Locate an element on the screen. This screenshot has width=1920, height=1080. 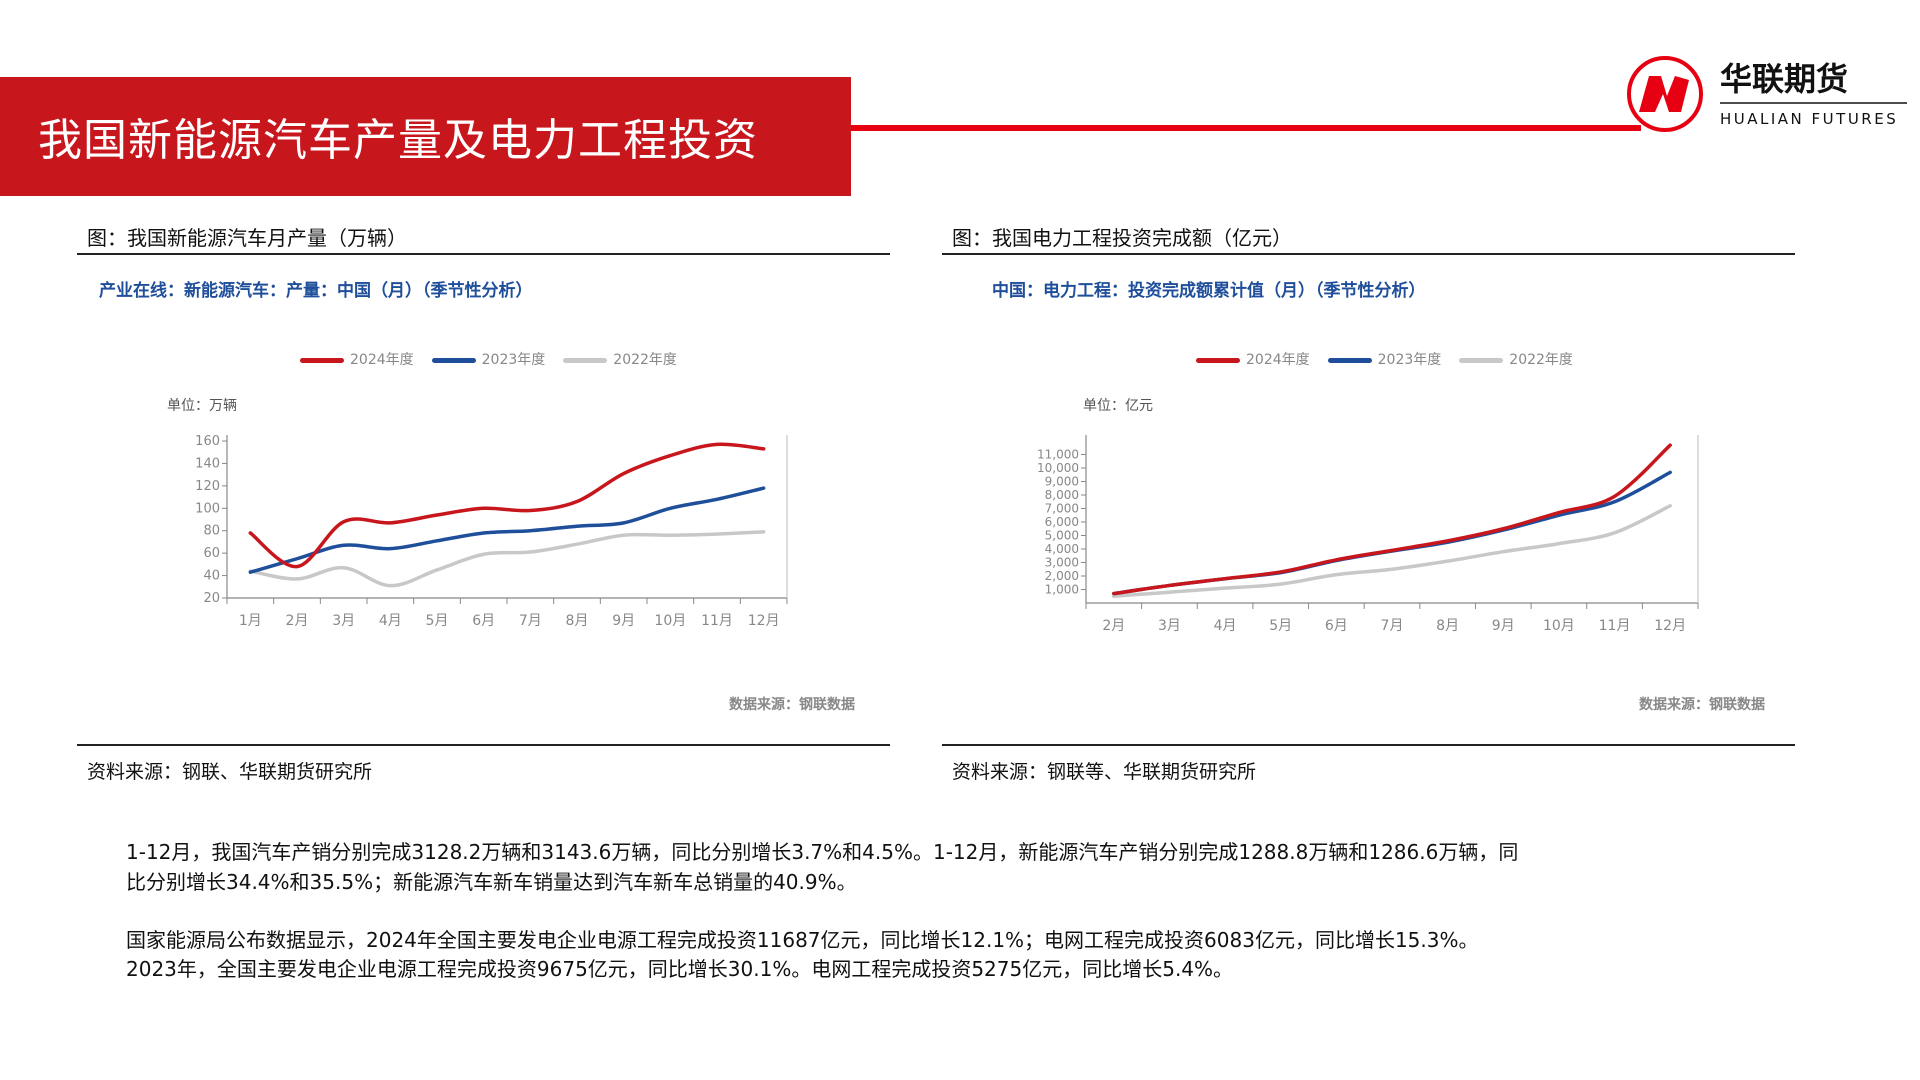
y-tick-label: 40 is located at coordinates (211, 576).